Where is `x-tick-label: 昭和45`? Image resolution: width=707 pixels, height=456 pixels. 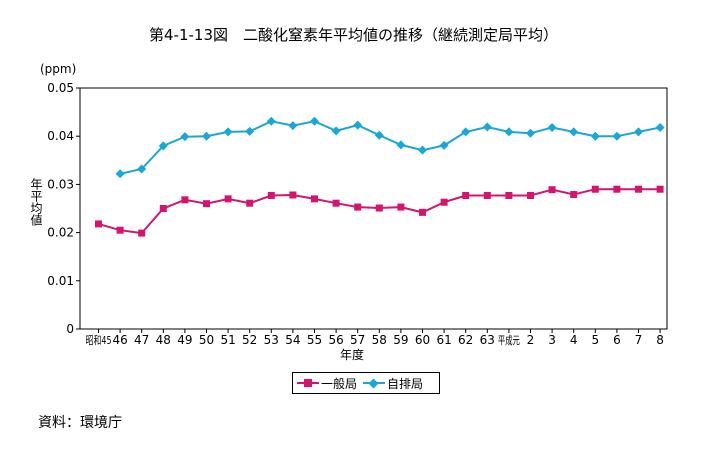
x-tick-label: 昭和45 is located at coordinates (99, 340).